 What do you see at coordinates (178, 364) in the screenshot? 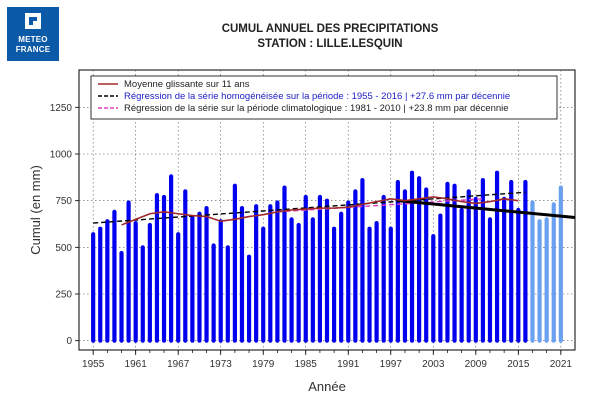
I see `x-tick-label: 1967` at bounding box center [178, 364].